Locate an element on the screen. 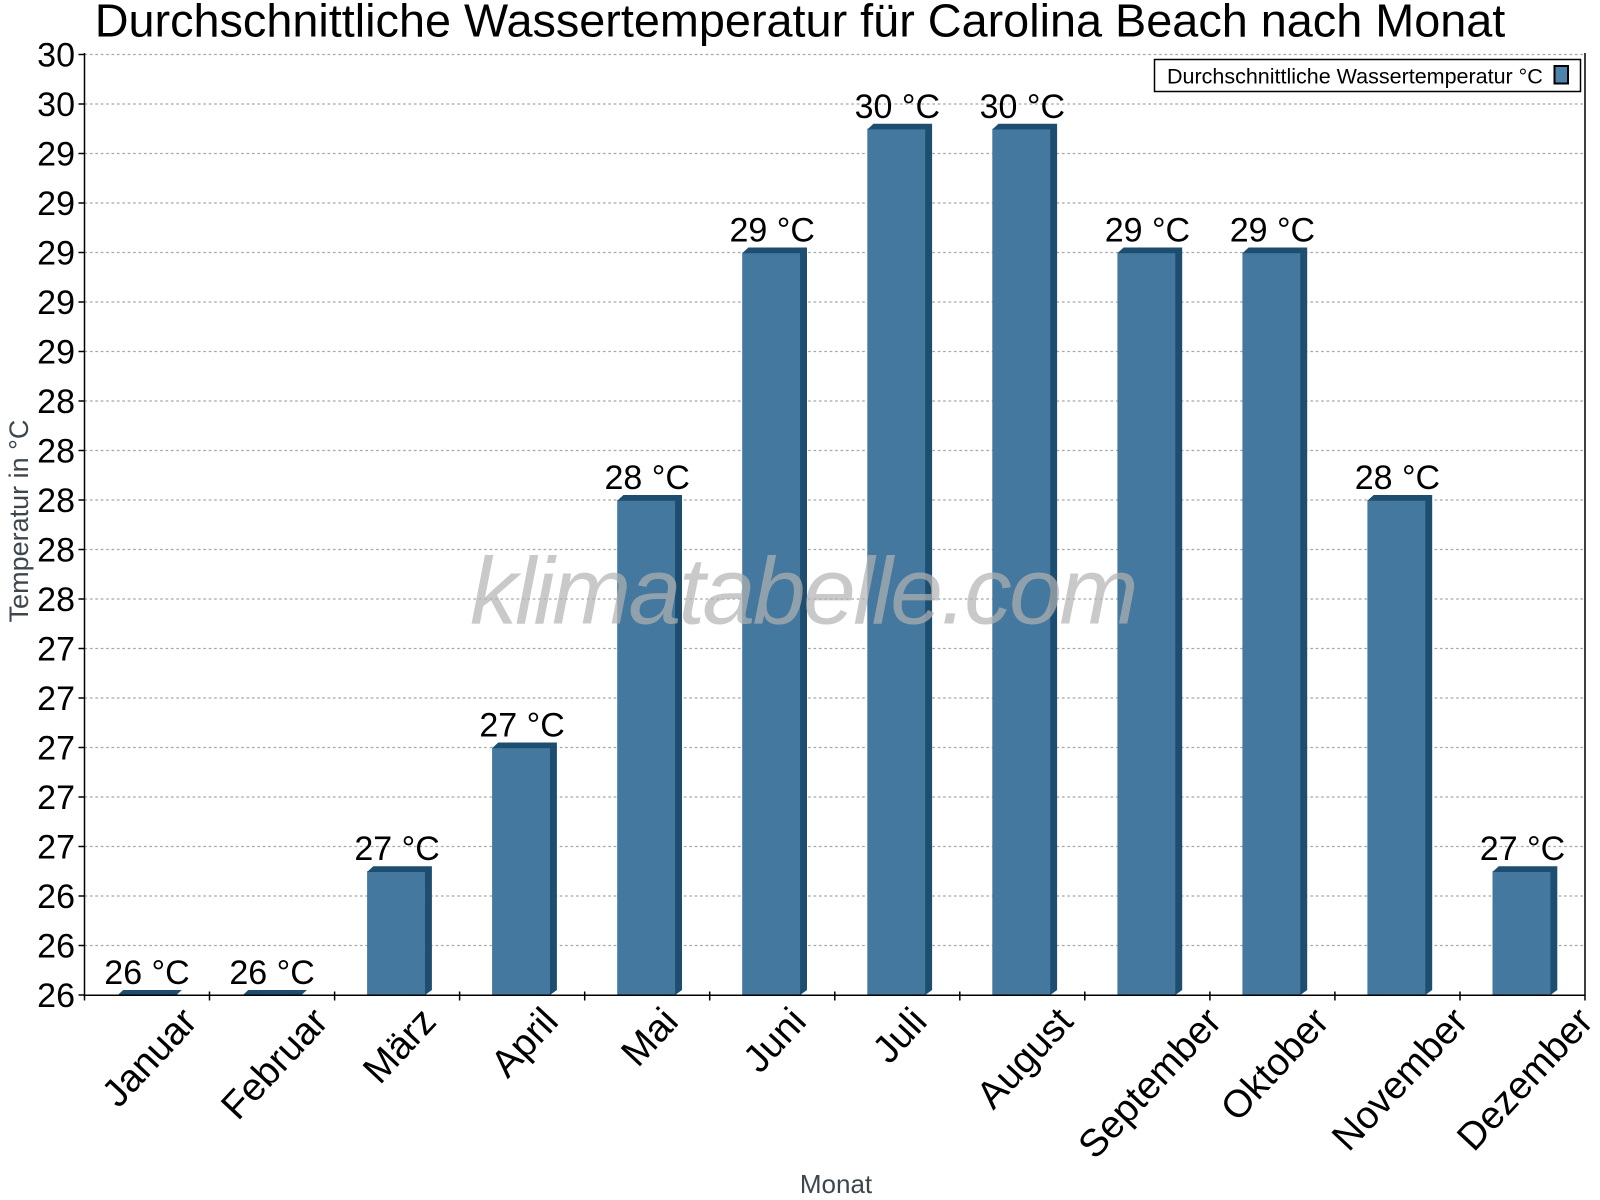 The height and width of the screenshot is (1200, 1600). svg-text:Durchschnittliche Wassertemper: Durchschnittliche Wassertemperatur °C is located at coordinates (1355, 77).